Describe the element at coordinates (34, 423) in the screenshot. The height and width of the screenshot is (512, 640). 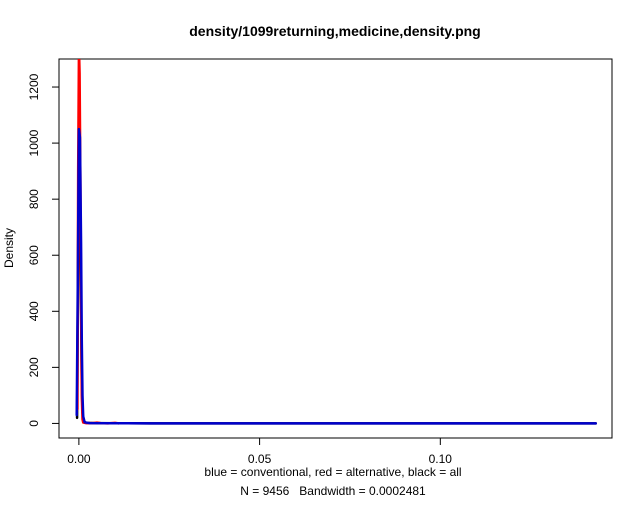
I see `y-tick-label: 0` at that location.